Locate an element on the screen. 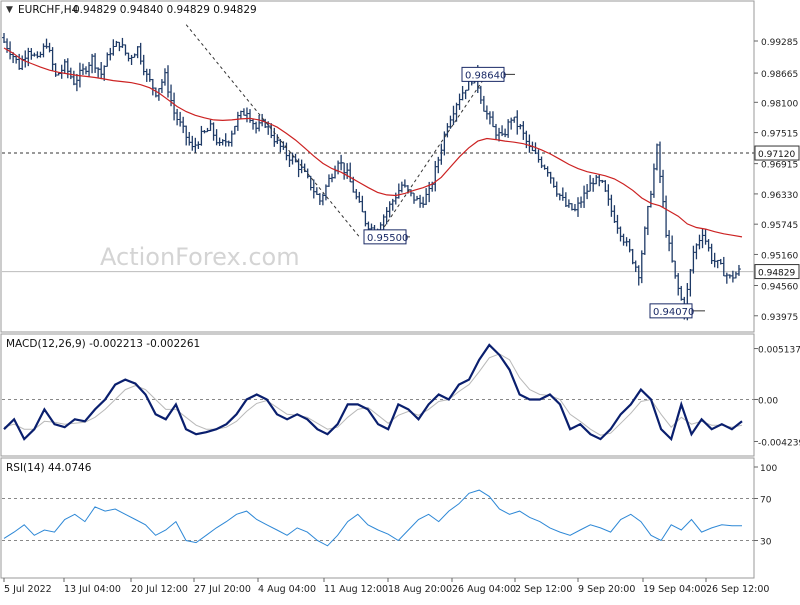 The width and height of the screenshot is (800, 605). rsi-axis-label: 100 is located at coordinates (768, 469).